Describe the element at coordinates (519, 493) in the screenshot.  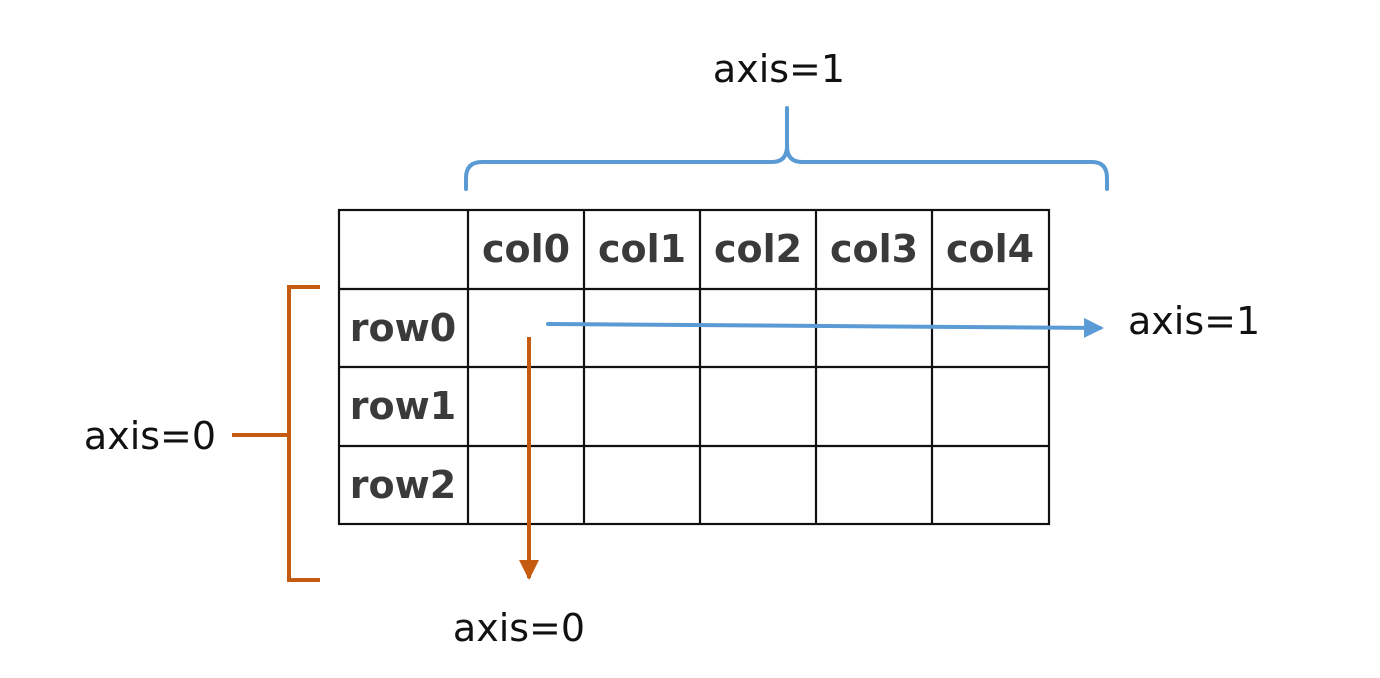
I see `axis0-arrow-group: axis=0` at that location.